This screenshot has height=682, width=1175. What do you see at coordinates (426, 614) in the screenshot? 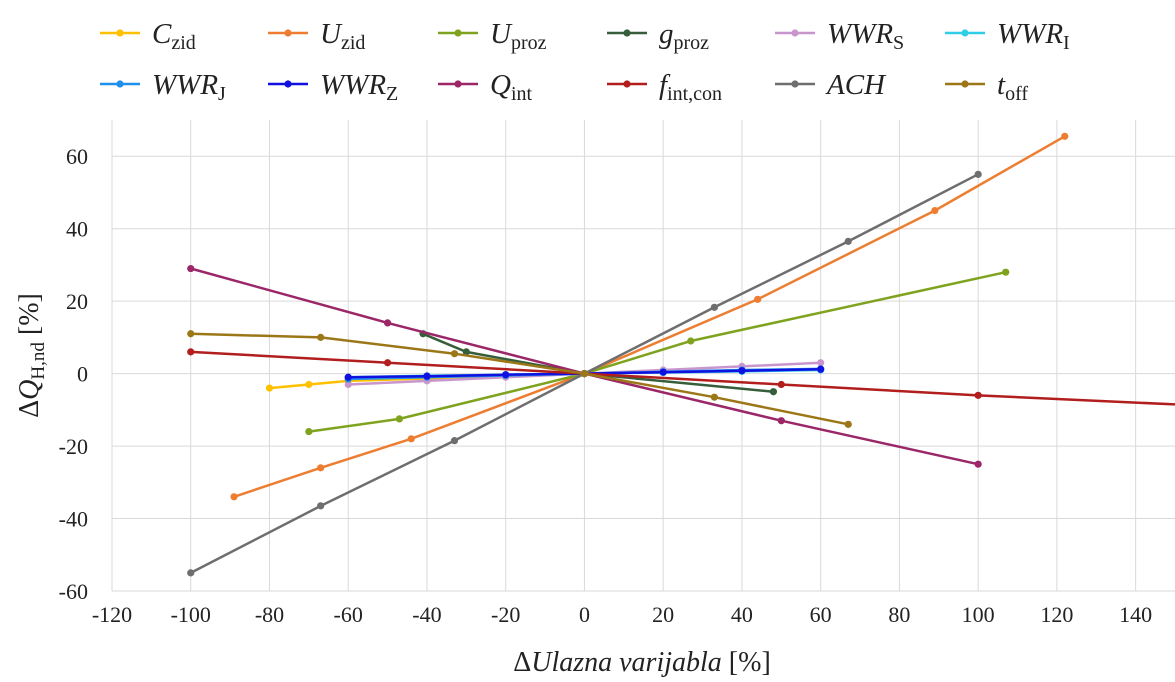
I see `x-tick-label: -40` at bounding box center [426, 614].